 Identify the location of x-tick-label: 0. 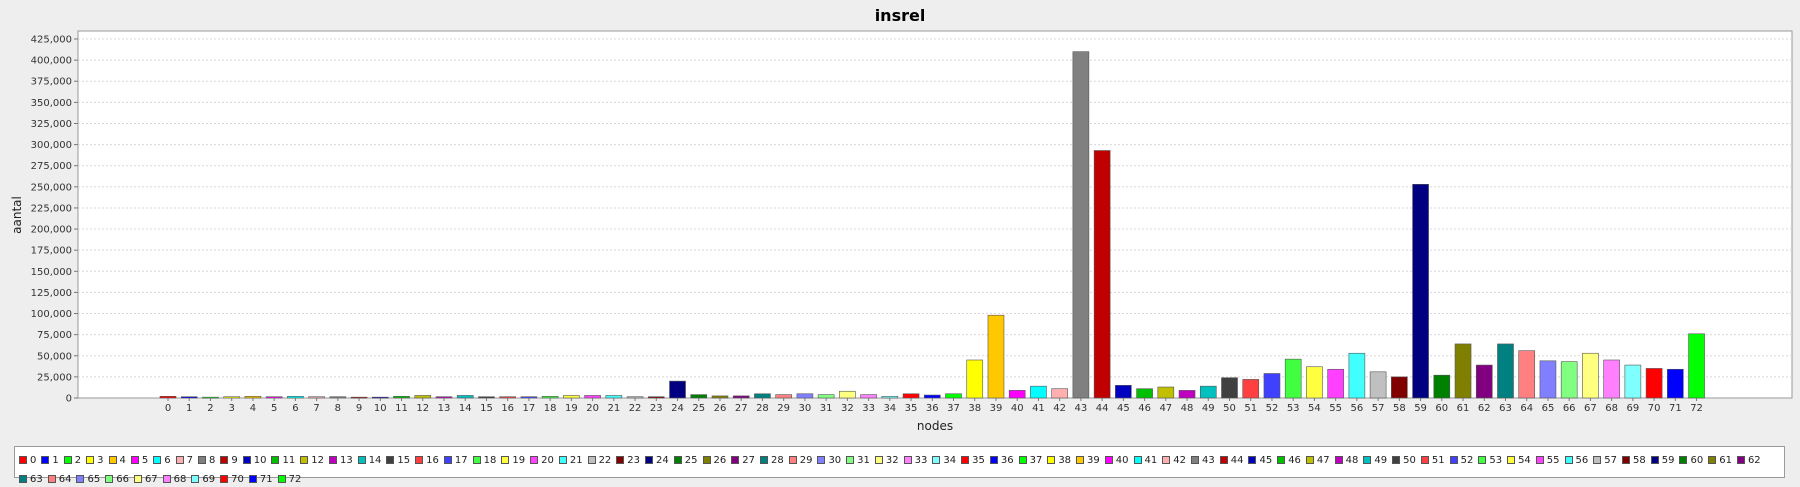
(168, 408).